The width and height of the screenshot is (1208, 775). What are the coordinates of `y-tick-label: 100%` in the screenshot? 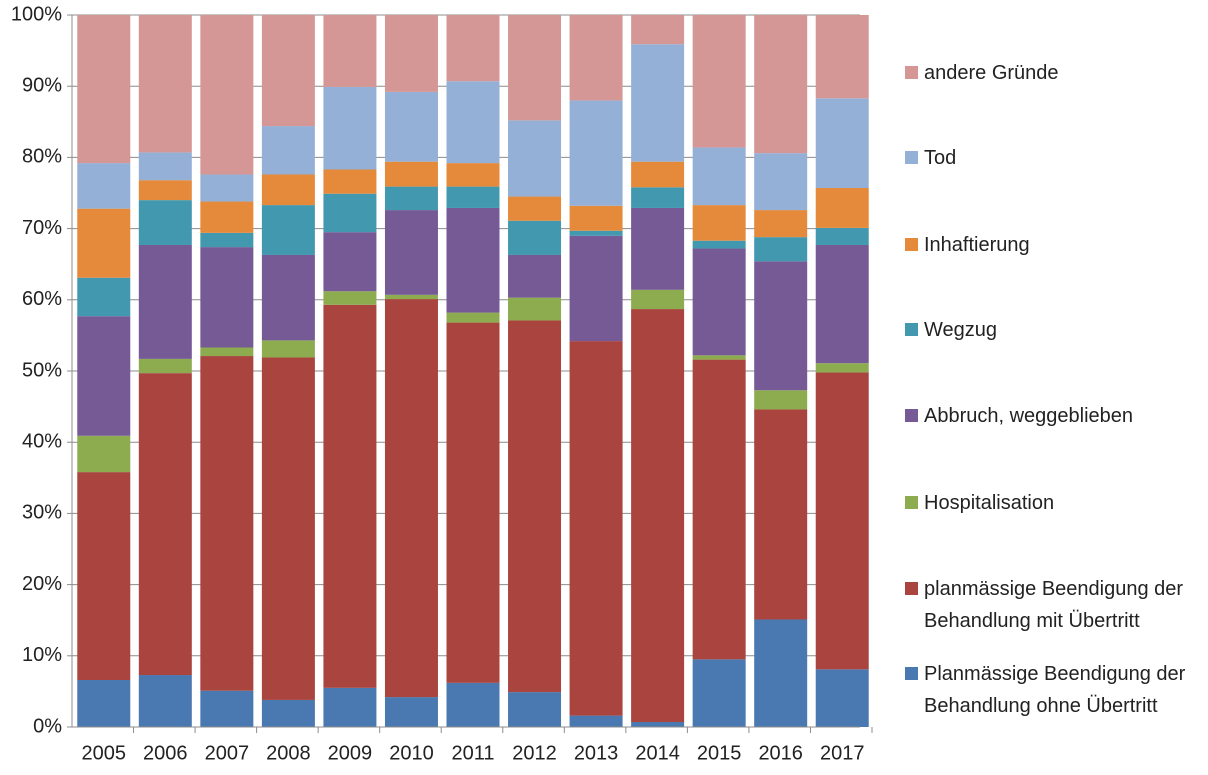 It's located at (36, 14).